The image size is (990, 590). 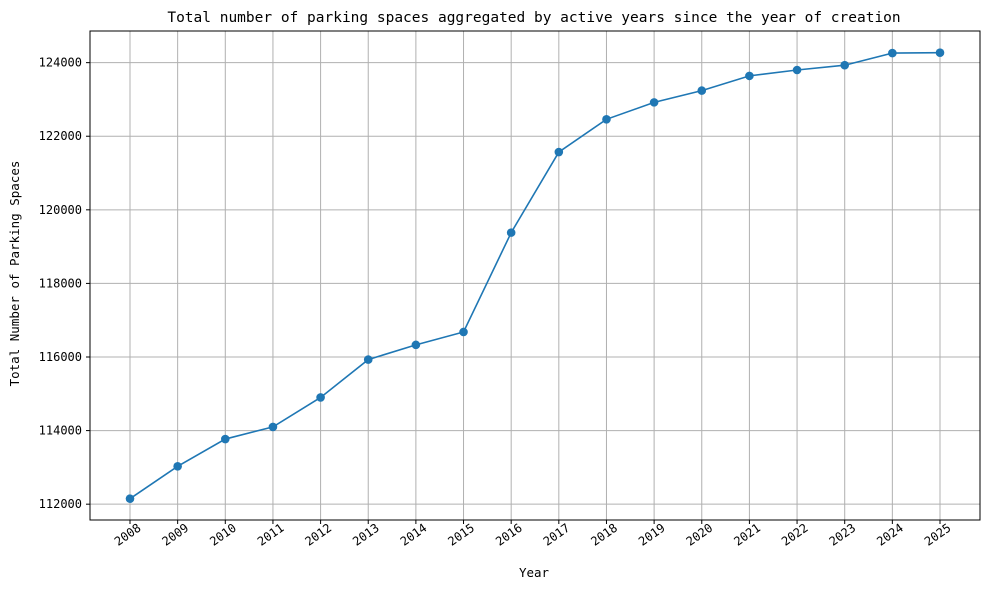 I want to click on x-tick-label: 2015, so click(x=461, y=535).